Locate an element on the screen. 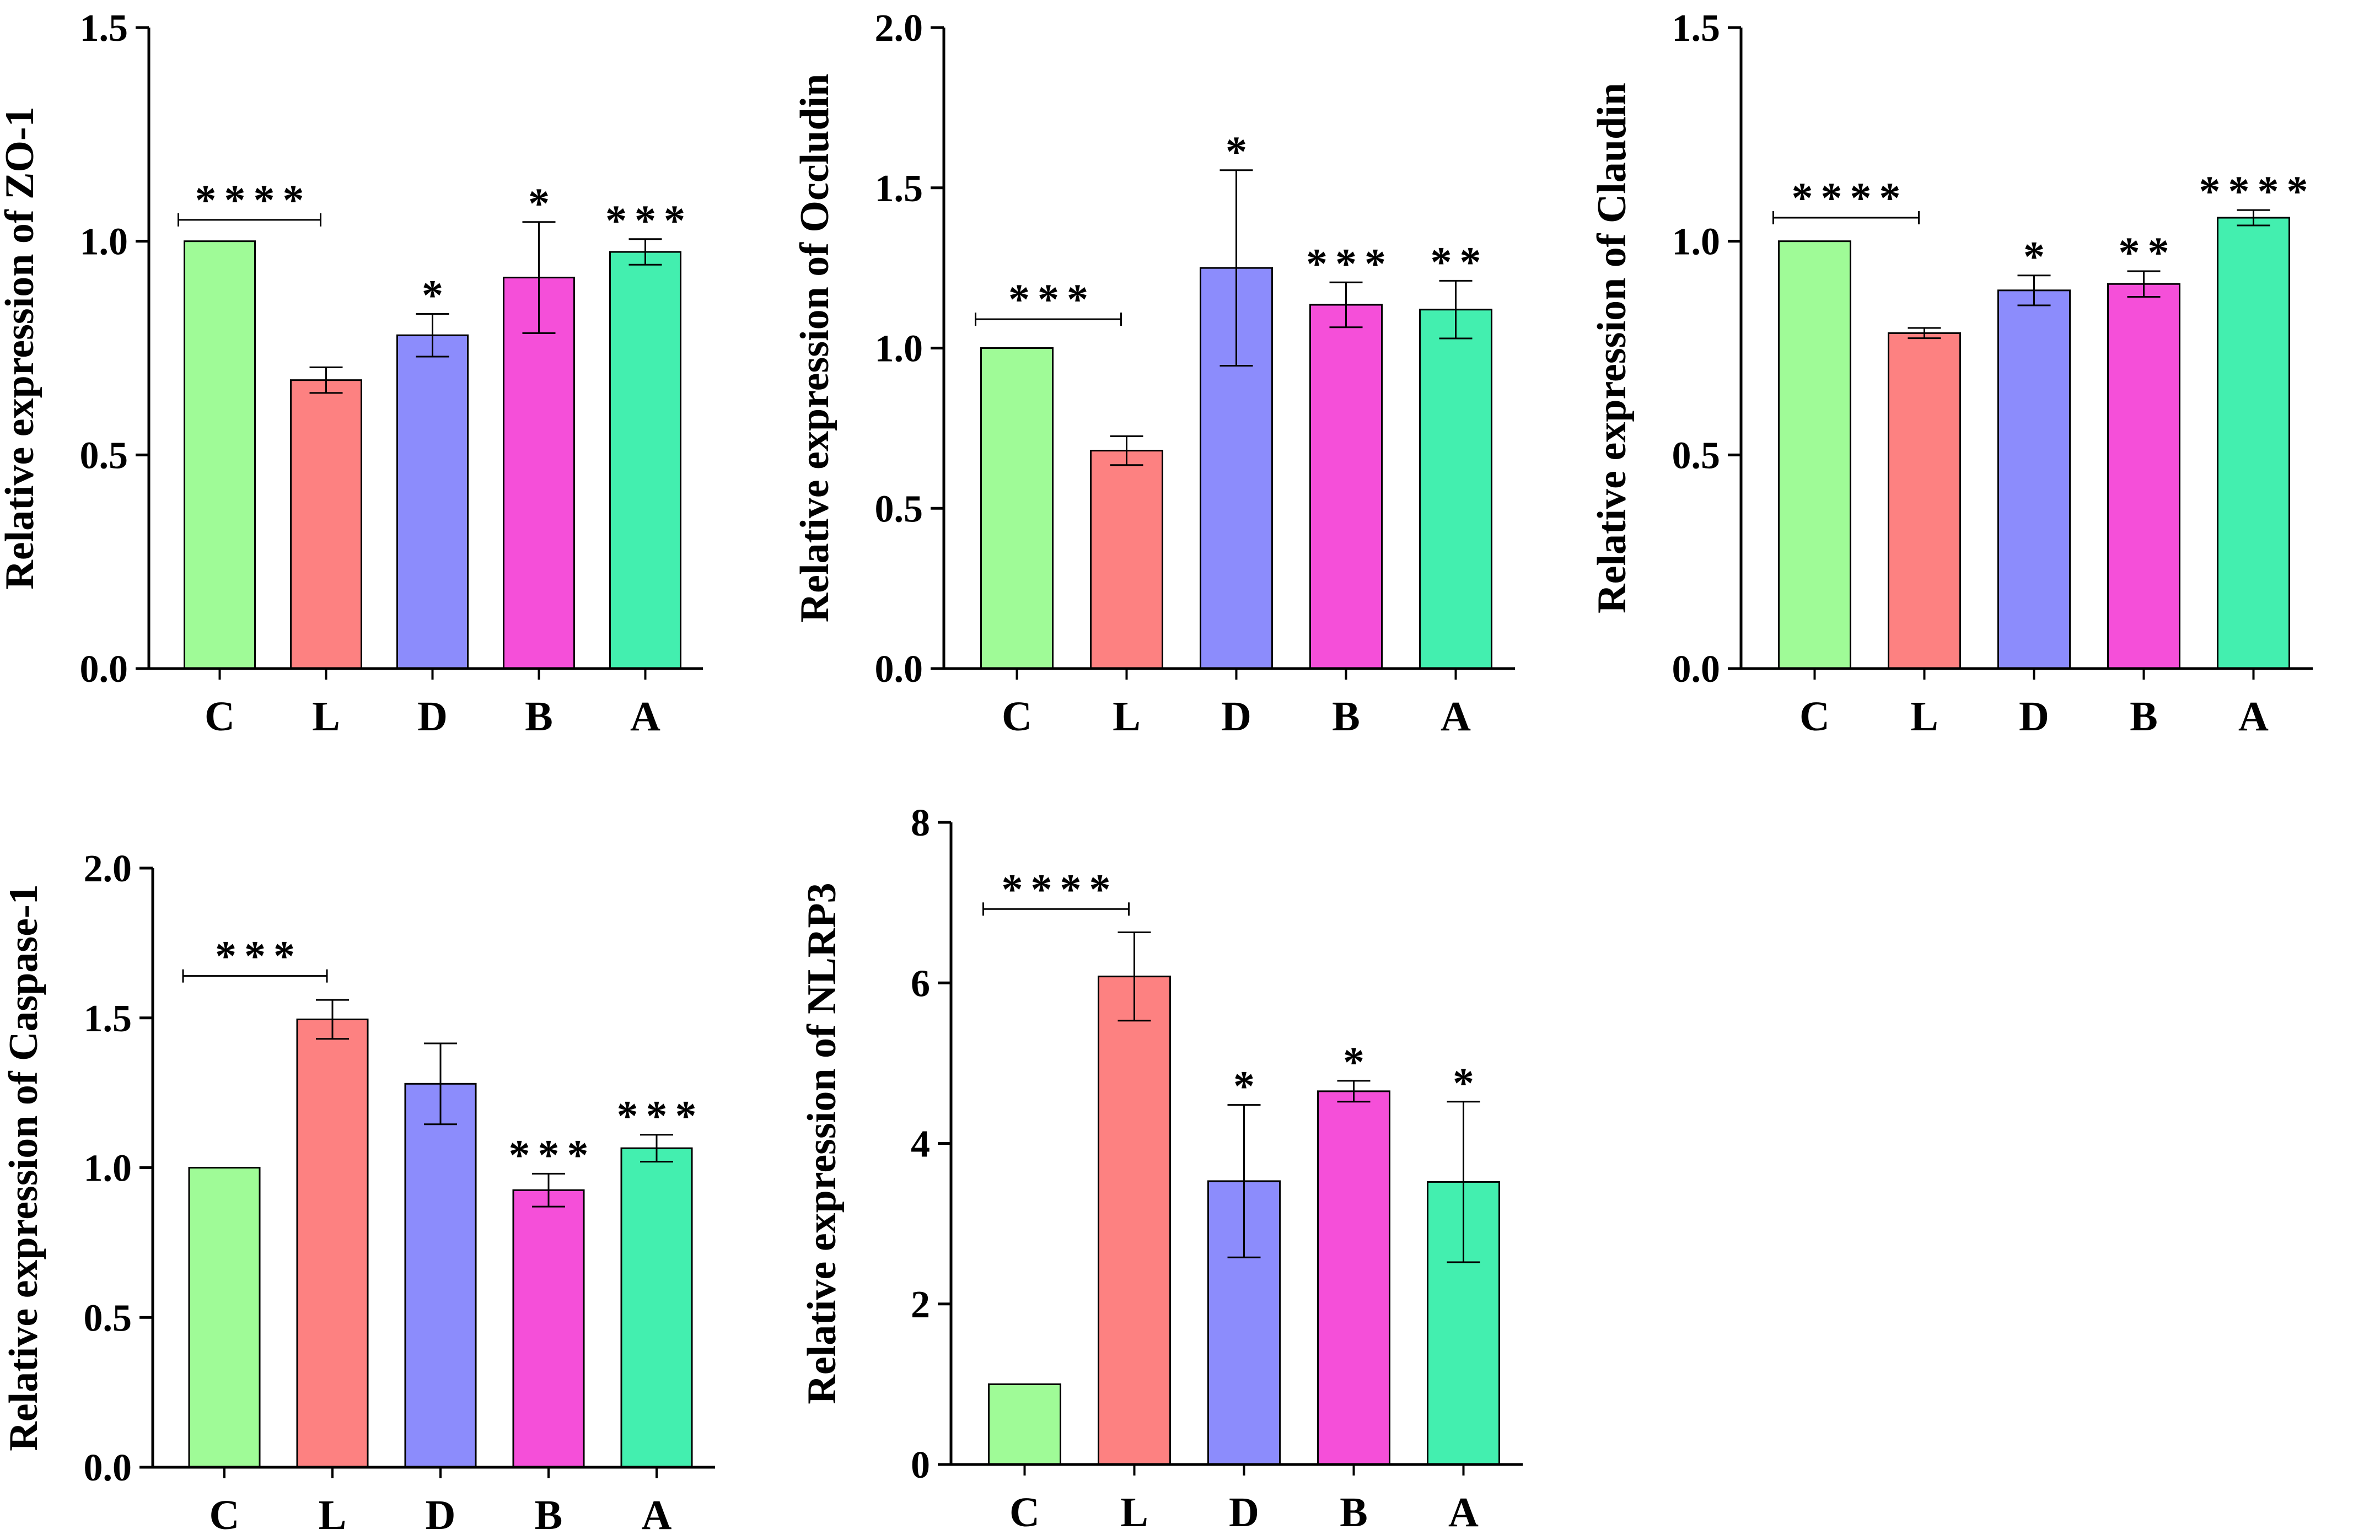 This screenshot has height=1540, width=2380. significance-label-A: * is located at coordinates (1467, 1083).